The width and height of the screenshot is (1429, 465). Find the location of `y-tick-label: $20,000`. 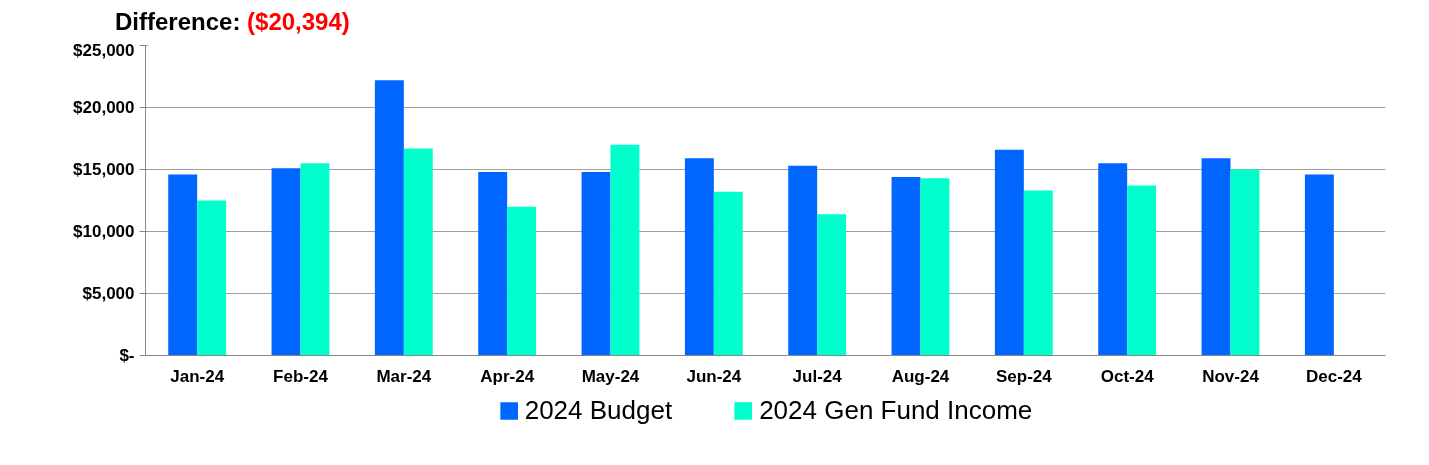

y-tick-label: $20,000 is located at coordinates (104, 107).